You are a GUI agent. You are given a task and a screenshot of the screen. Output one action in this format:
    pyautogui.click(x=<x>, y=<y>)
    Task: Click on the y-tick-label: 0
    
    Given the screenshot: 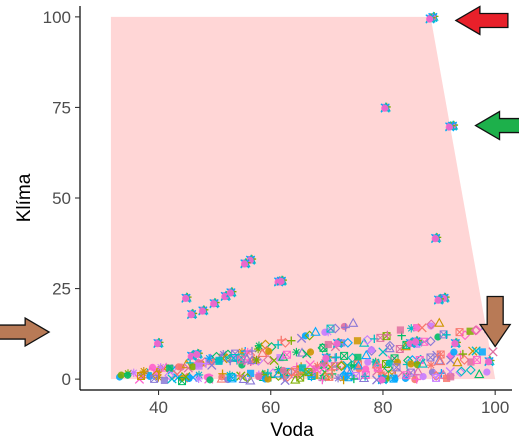 What is the action you would take?
    pyautogui.click(x=66, y=379)
    